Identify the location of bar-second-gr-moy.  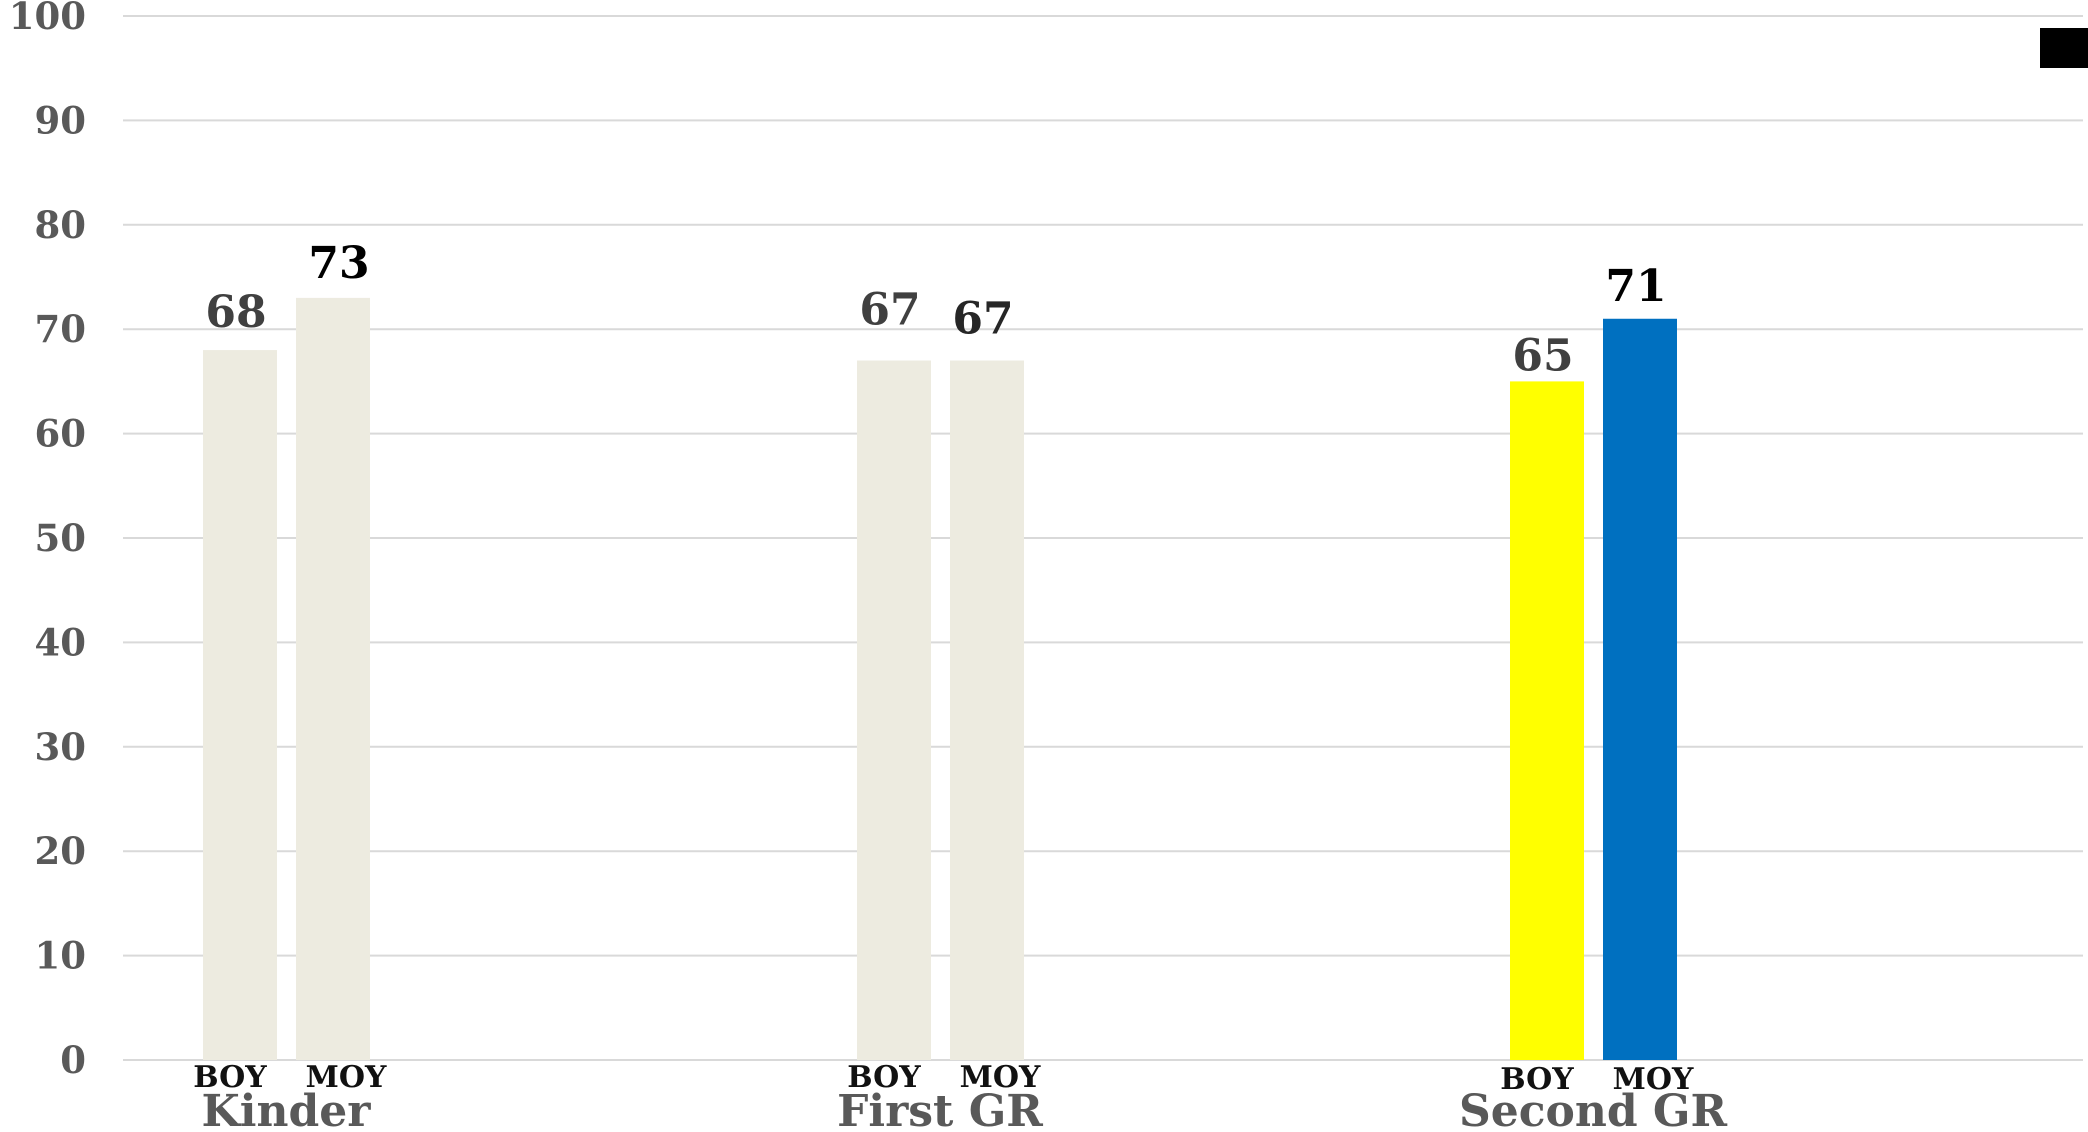
(1640, 689).